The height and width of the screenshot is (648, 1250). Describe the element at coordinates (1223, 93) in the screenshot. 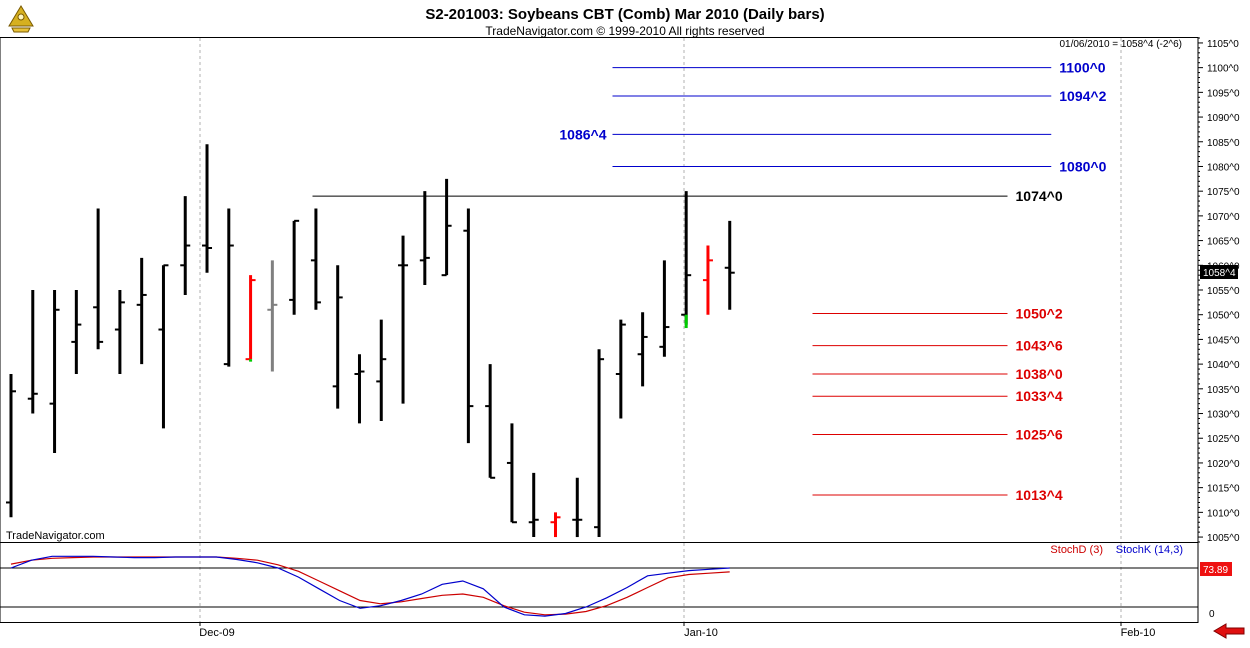

I see `y-tick-label: 1095^0` at that location.